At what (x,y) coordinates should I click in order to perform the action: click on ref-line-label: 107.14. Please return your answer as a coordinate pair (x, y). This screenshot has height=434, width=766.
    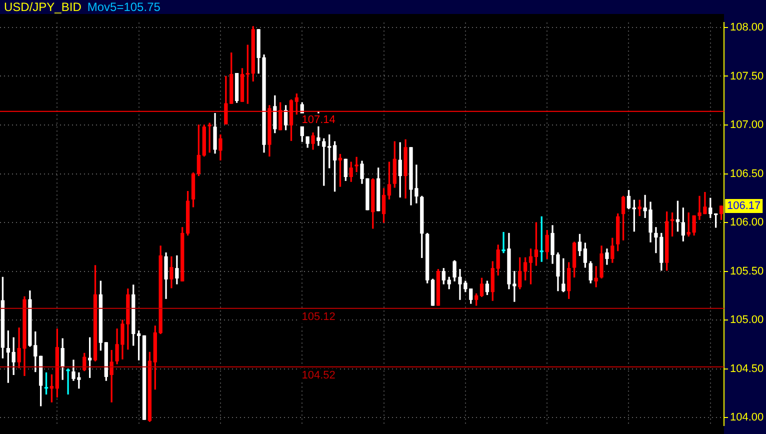
    Looking at the image, I should click on (319, 120).